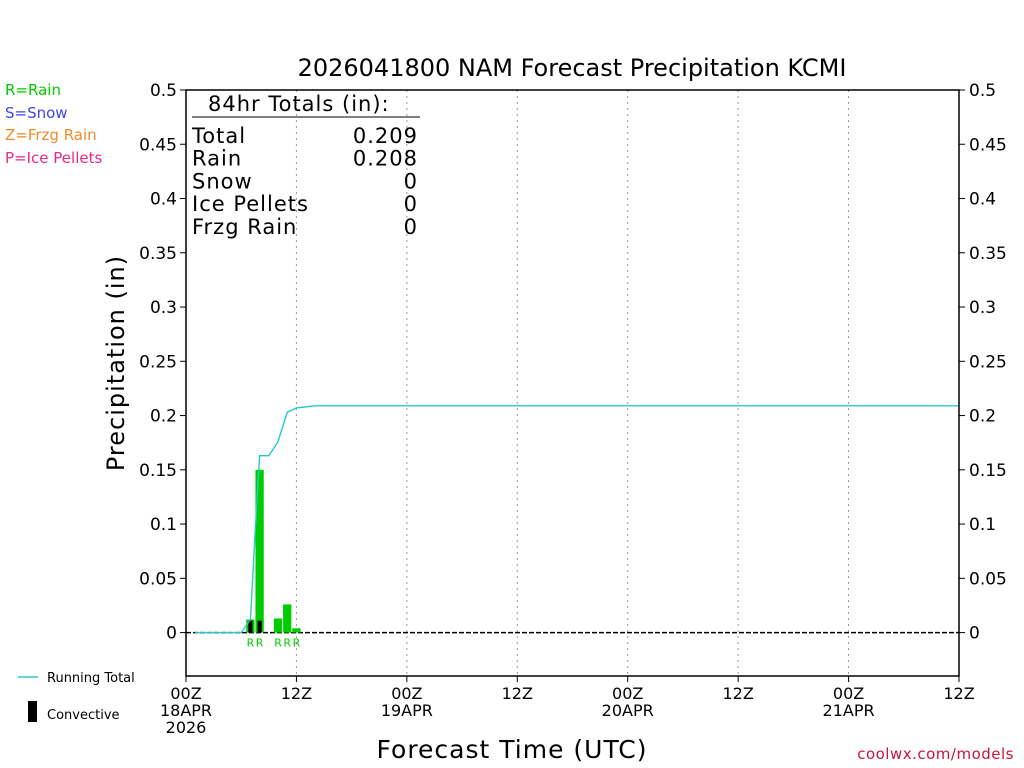  I want to click on y-tick-label: 0.45, so click(158, 145).